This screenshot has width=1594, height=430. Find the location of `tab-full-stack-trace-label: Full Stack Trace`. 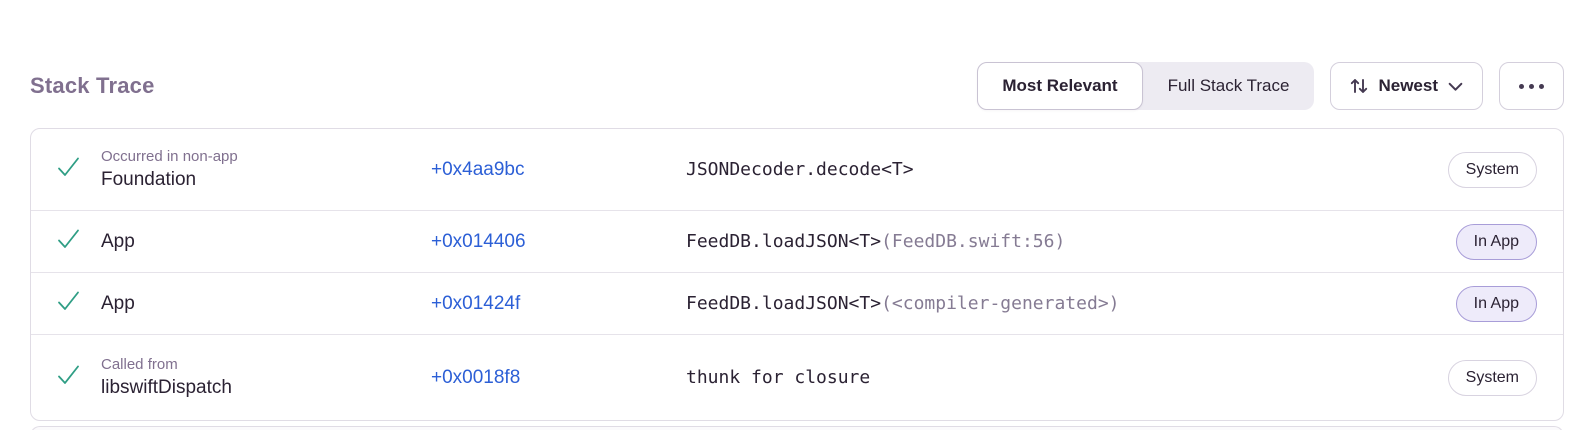

tab-full-stack-trace-label: Full Stack Trace is located at coordinates (1228, 85).